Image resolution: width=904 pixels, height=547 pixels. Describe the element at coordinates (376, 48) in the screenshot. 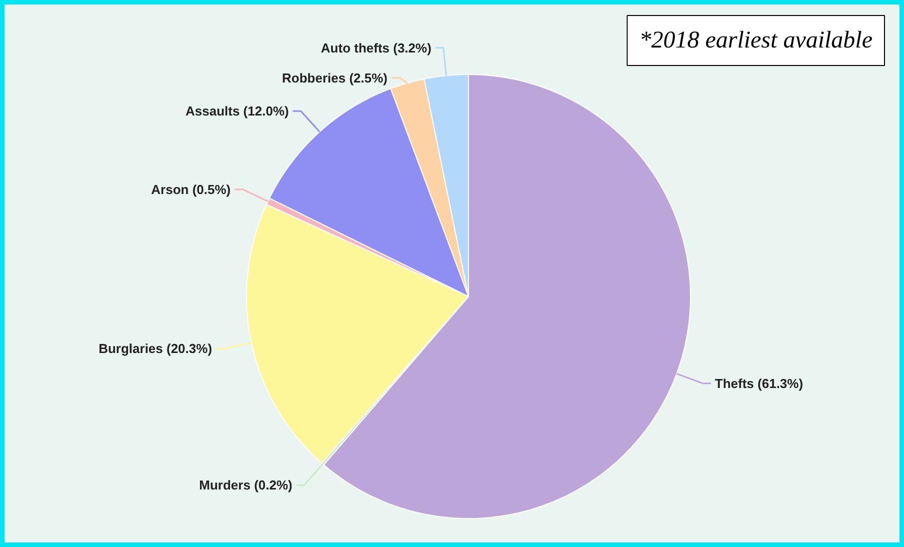

I see `slice-label: Auto thefts (3.2%)` at that location.